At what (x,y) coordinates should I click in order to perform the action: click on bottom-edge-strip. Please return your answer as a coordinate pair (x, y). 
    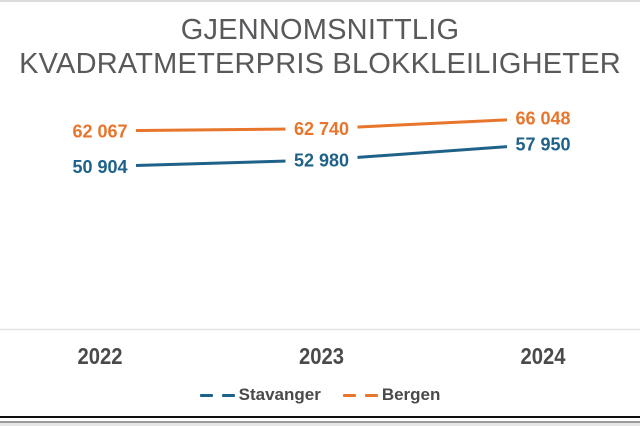
    Looking at the image, I should click on (320, 421).